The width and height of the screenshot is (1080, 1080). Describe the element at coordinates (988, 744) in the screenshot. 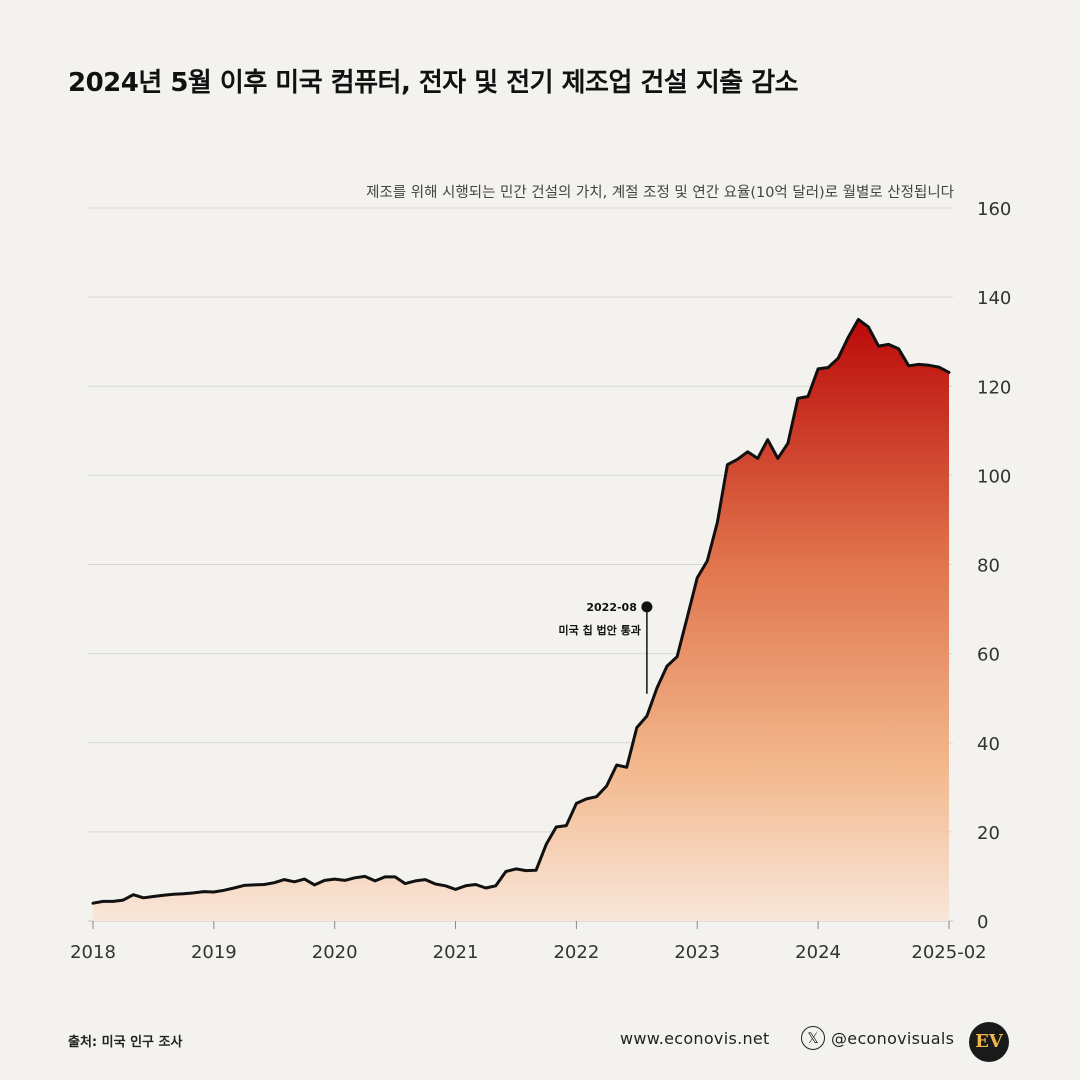

I see `y-tick-label: 40` at that location.